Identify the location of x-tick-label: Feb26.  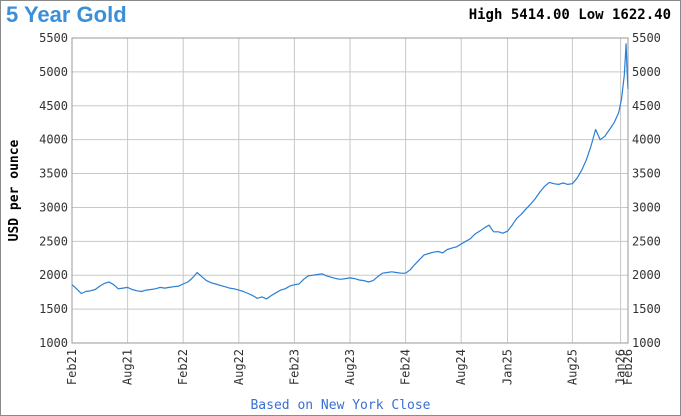
(628, 367).